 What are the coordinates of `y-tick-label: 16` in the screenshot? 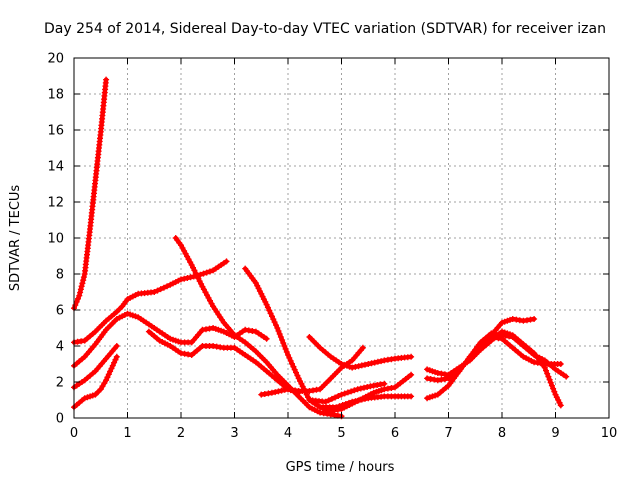 It's located at (55, 131).